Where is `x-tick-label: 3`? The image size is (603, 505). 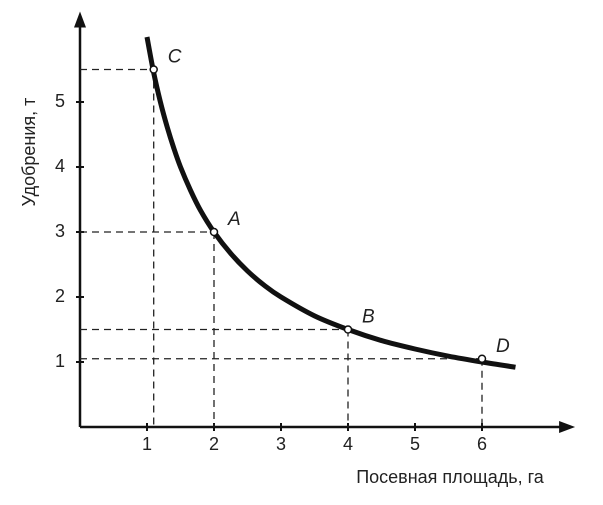
x-tick-label: 3 is located at coordinates (281, 444).